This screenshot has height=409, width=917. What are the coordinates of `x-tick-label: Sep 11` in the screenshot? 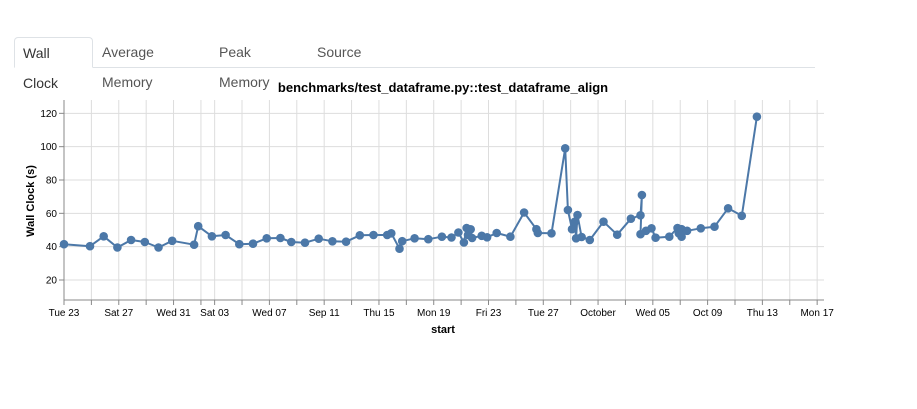 It's located at (324, 313).